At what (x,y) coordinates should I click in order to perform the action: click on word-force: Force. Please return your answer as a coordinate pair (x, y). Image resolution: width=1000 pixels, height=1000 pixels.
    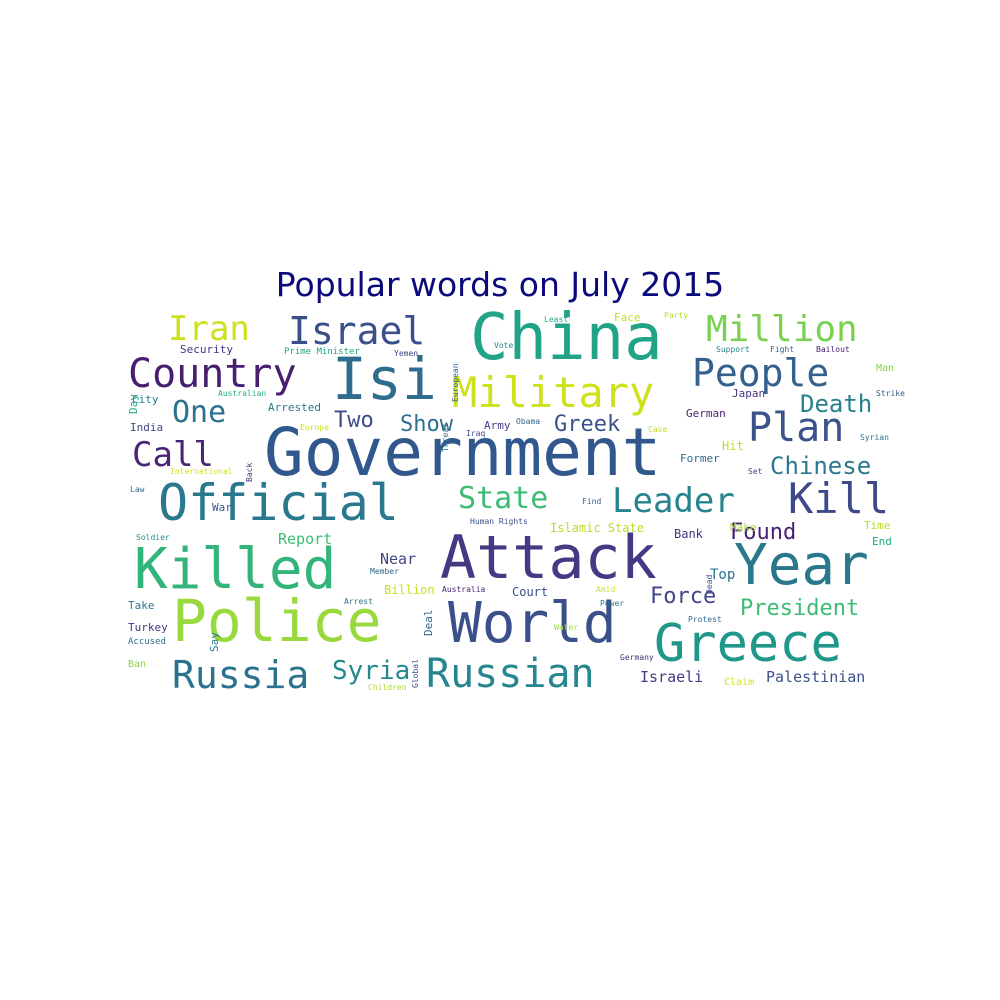
    Looking at the image, I should click on (683, 596).